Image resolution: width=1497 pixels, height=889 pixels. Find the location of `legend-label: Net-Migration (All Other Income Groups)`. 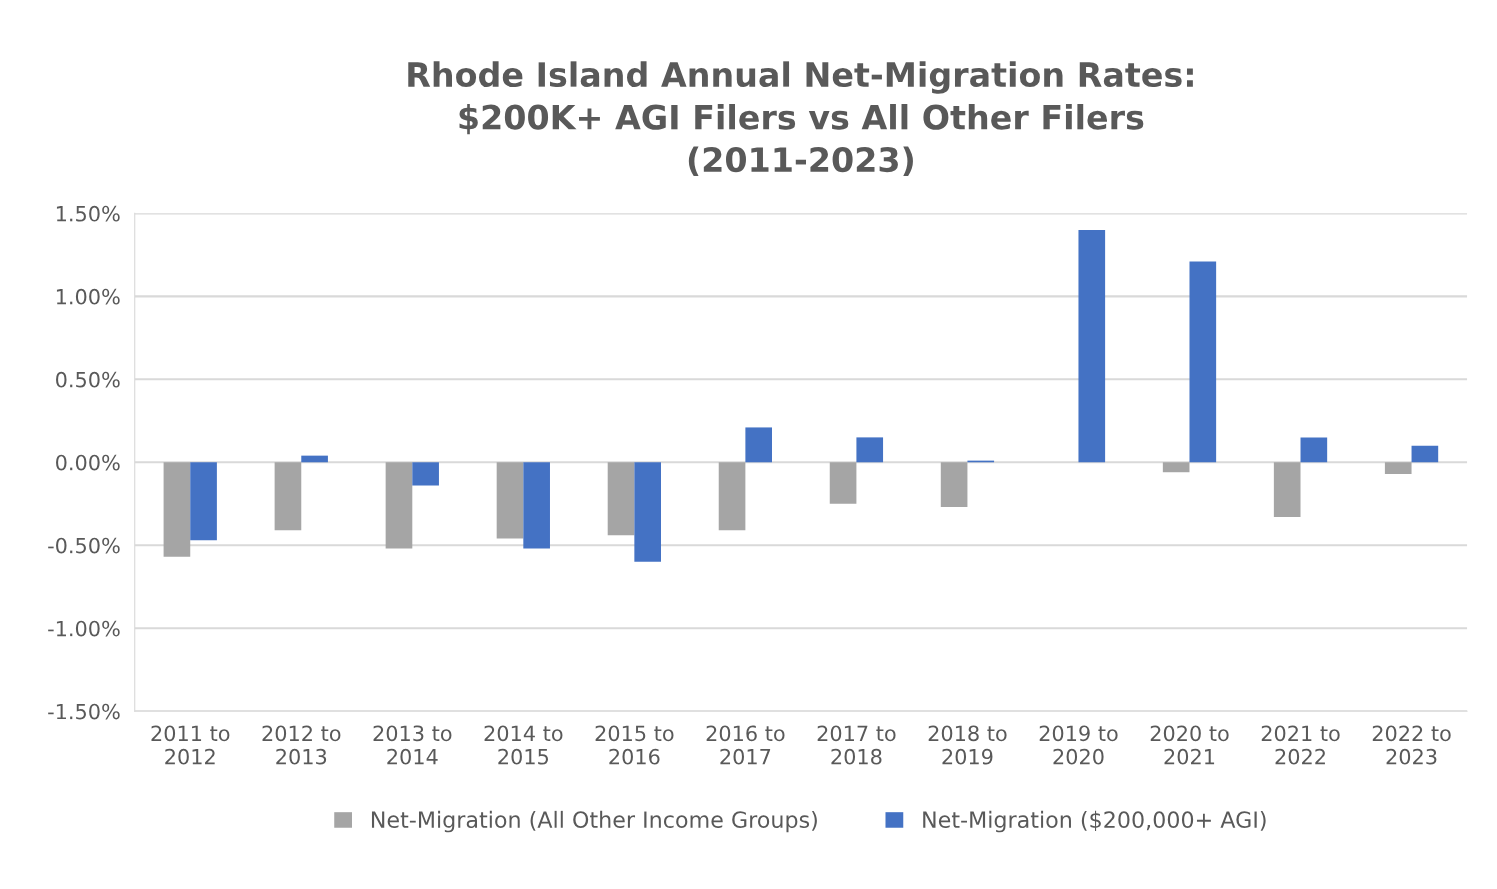

legend-label: Net-Migration (All Other Income Groups) is located at coordinates (594, 821).